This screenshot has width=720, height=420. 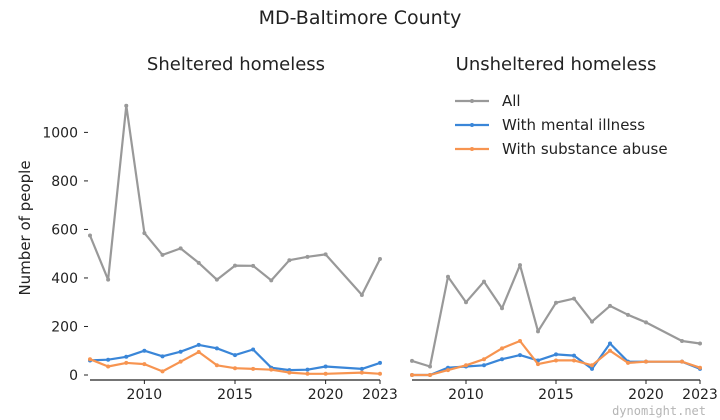 What do you see at coordinates (585, 149) in the screenshot?
I see `legend-label-substance: With substance abuse` at bounding box center [585, 149].